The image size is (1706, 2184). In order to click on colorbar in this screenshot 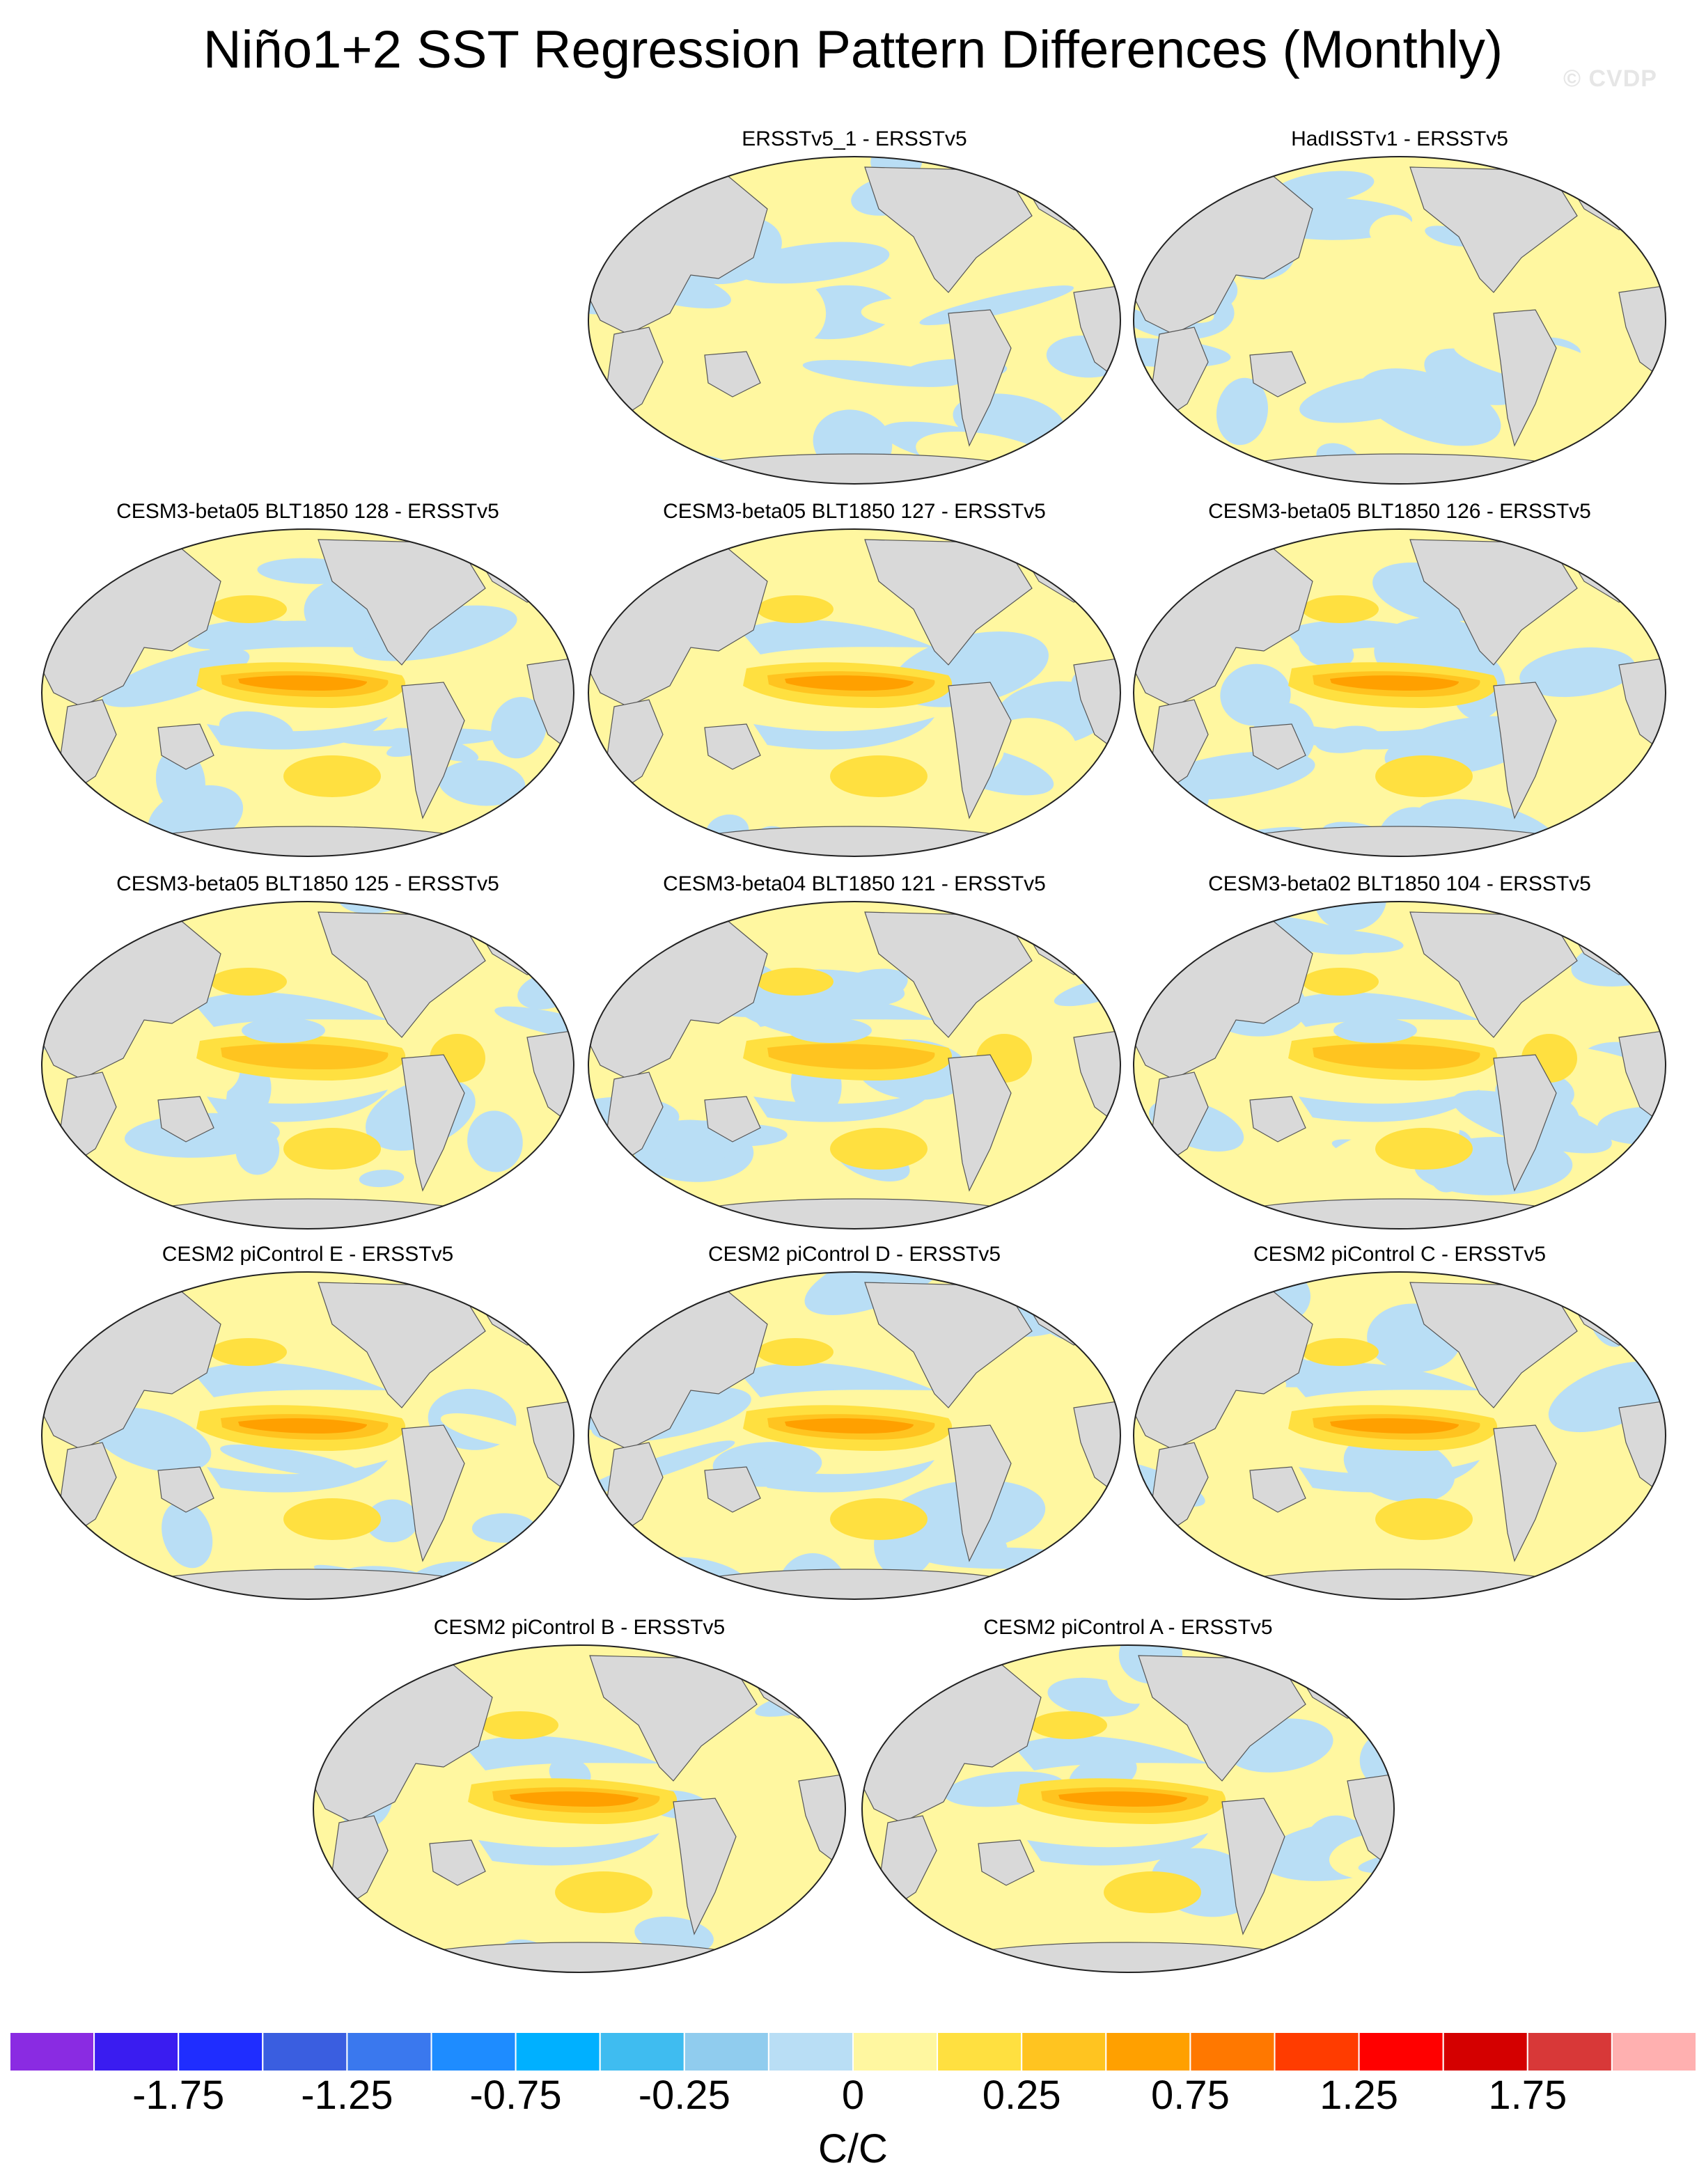, I will do `click(853, 2052)`.